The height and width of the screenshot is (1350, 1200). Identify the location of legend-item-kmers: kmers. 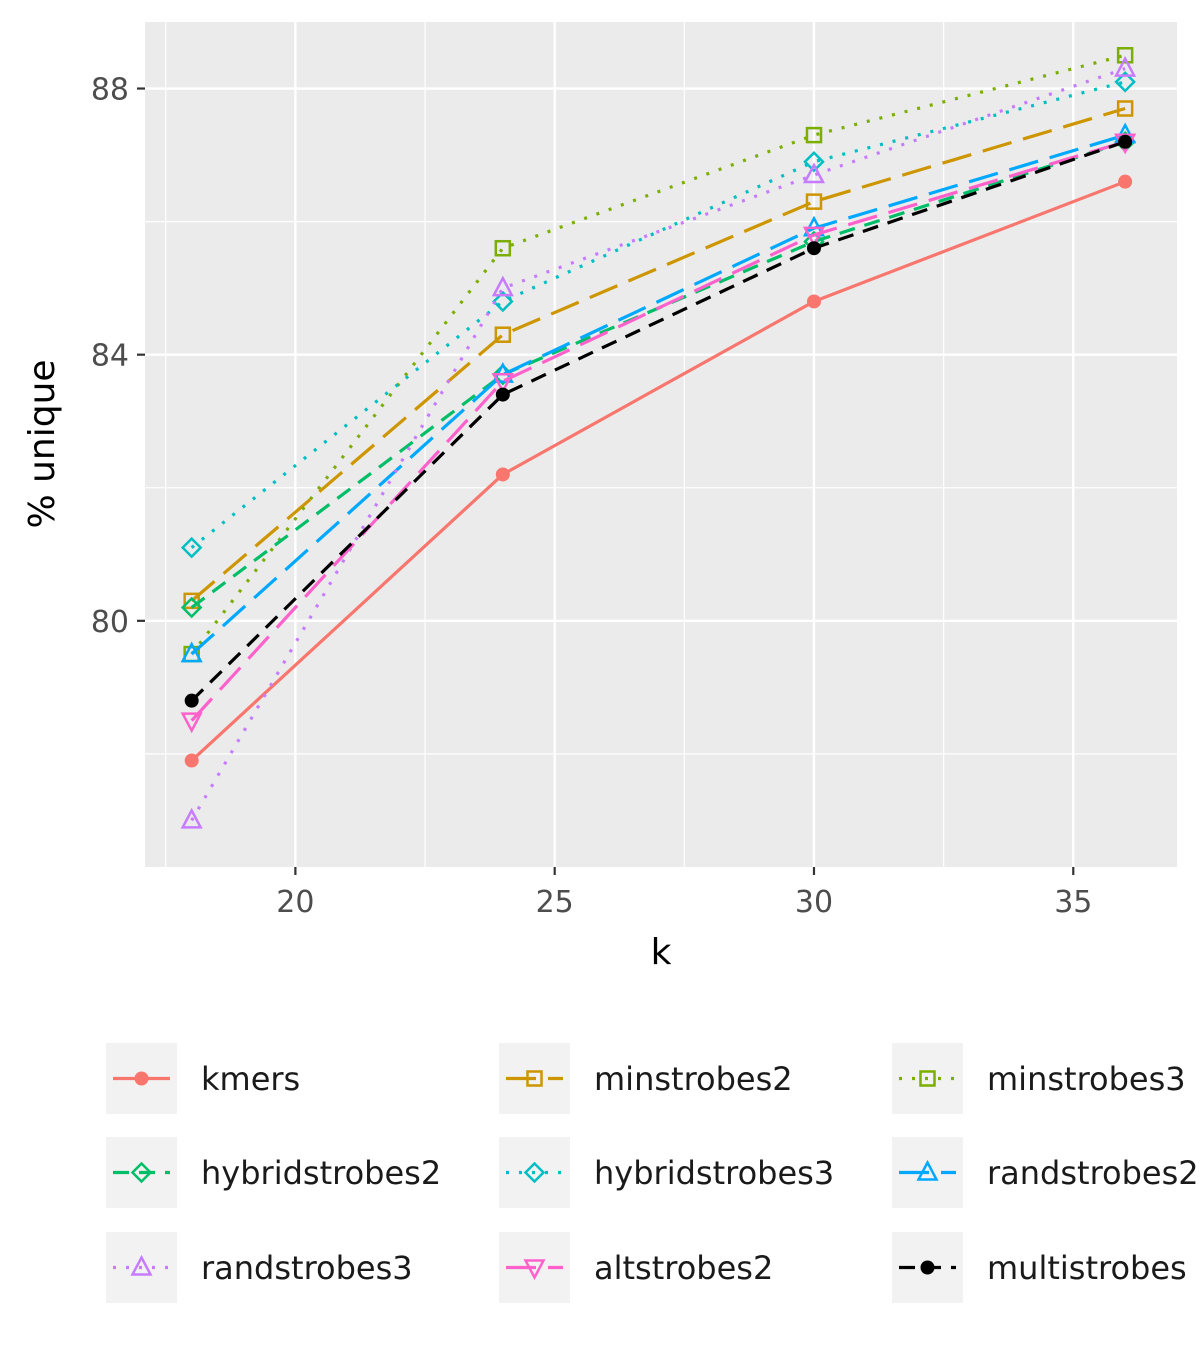
(203, 1078).